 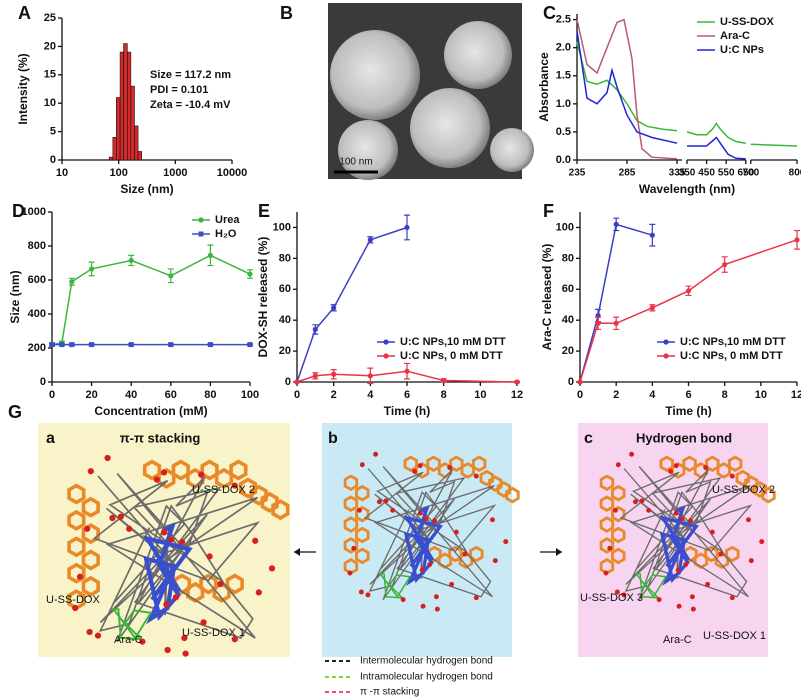 I want to click on x-tick-label: 0, so click(x=580, y=395).